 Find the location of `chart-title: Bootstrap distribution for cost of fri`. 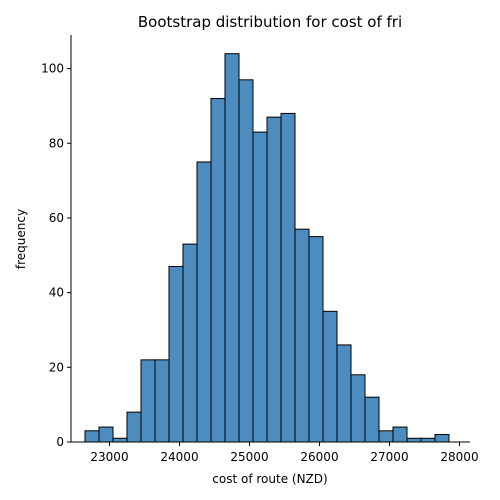

chart-title: Bootstrap distribution for cost of fri is located at coordinates (270, 22).